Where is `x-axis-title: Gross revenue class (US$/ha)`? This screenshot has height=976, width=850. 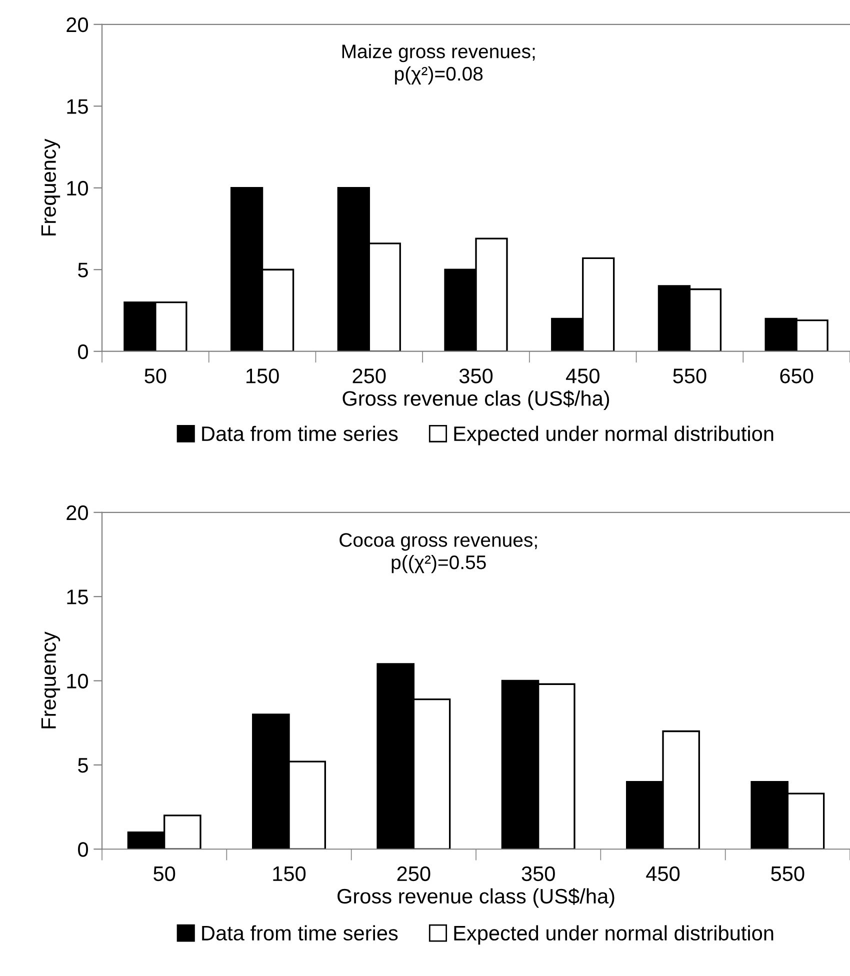 x-axis-title: Gross revenue class (US$/ha) is located at coordinates (476, 898).